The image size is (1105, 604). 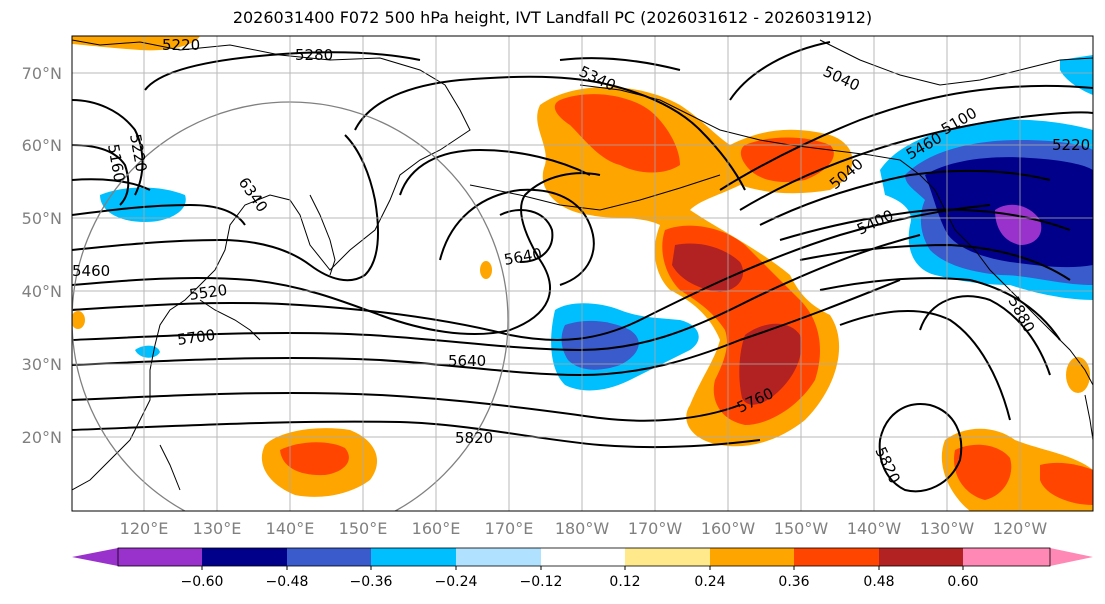 I want to click on colorbar-tick-label: −0.36, so click(x=371, y=582).